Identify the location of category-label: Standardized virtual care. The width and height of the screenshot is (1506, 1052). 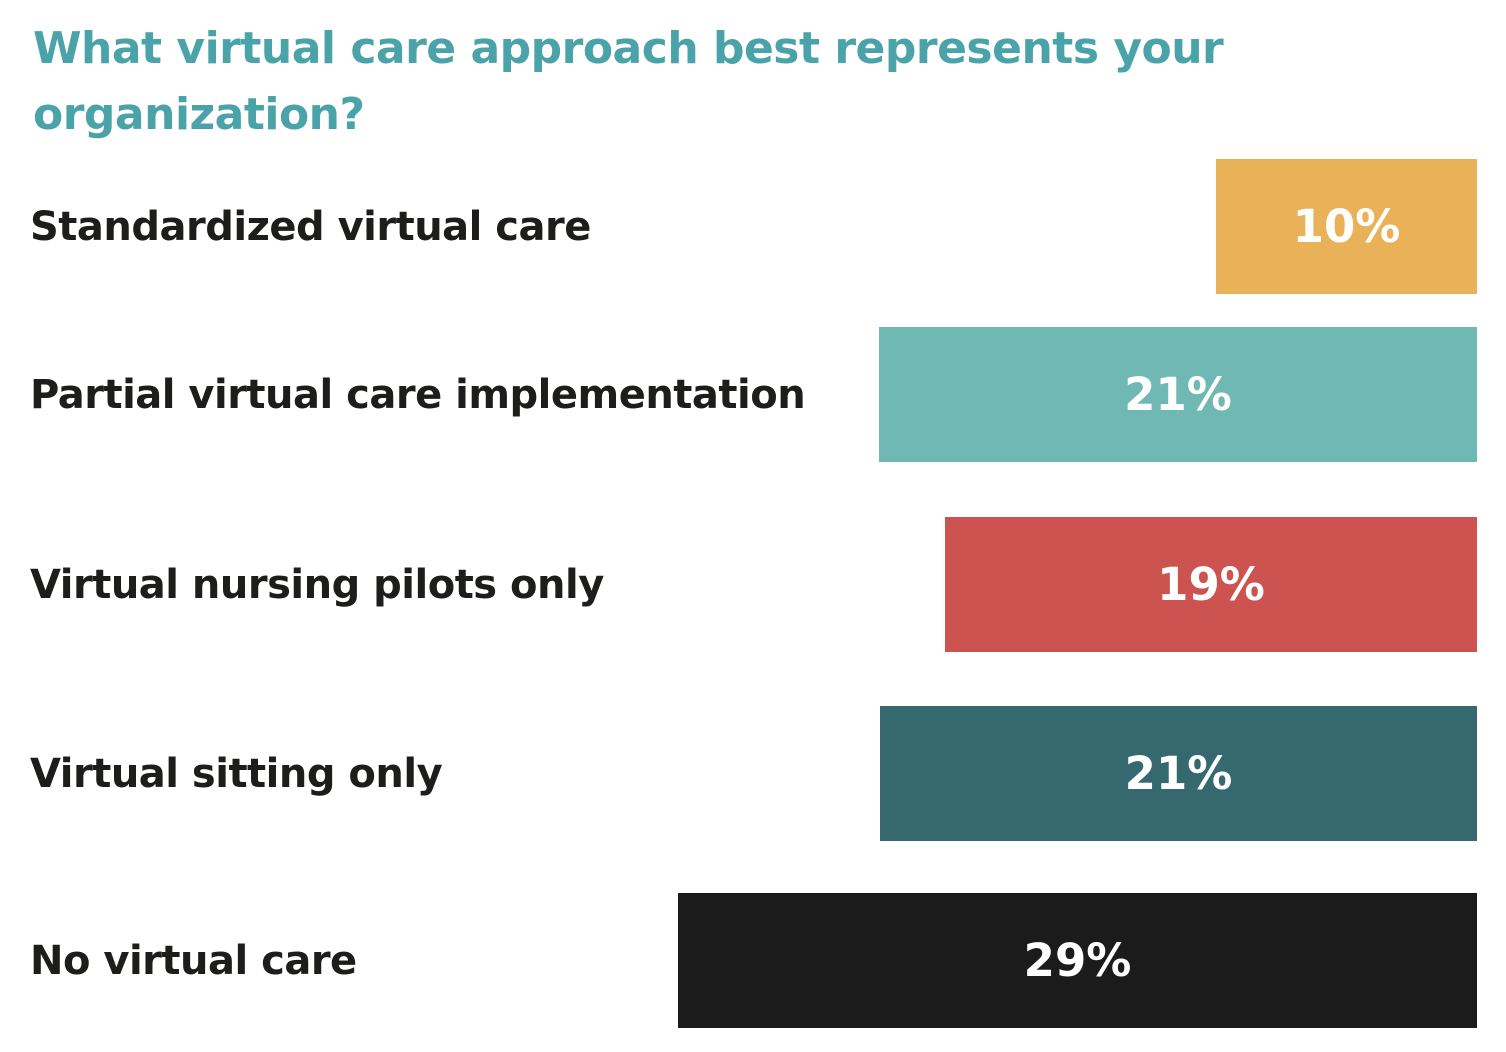
(310, 226).